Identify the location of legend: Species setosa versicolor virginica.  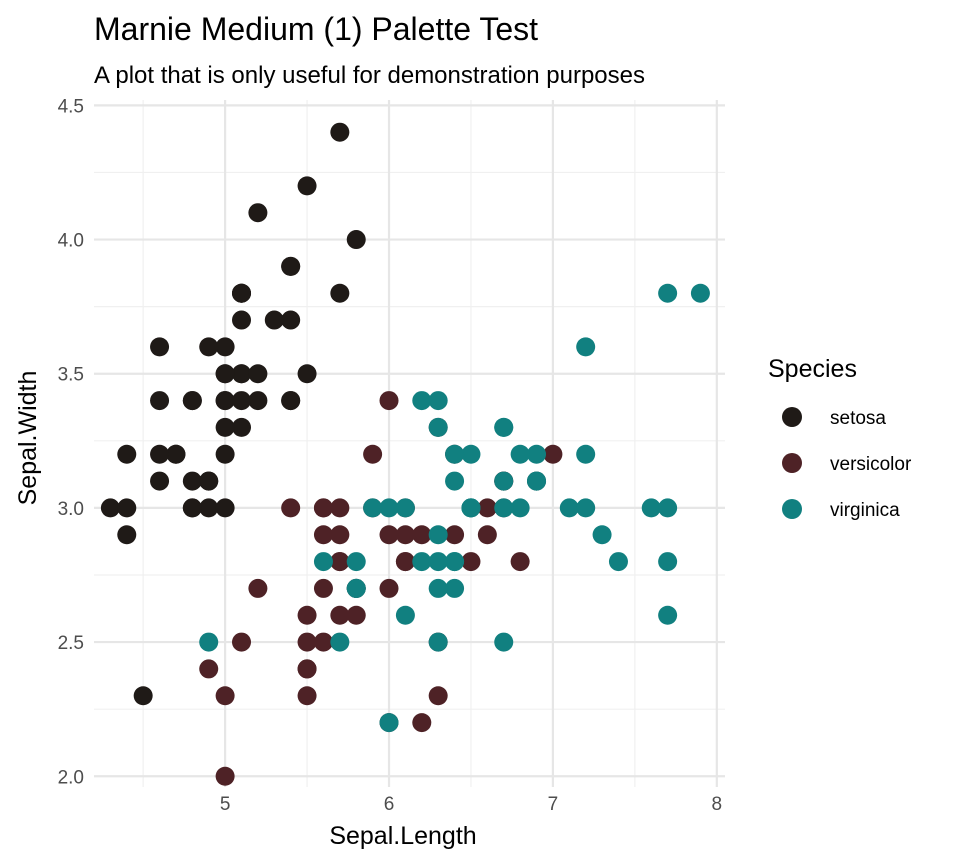
(840, 438).